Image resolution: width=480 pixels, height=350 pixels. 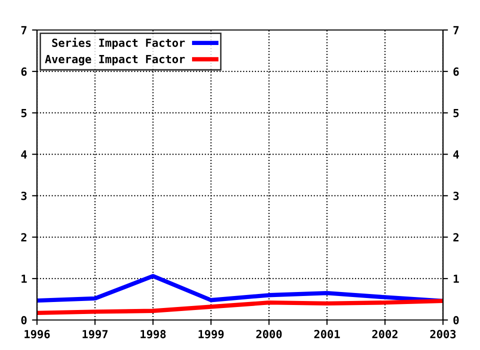 I want to click on y-tick-label: 1, so click(x=24, y=278).